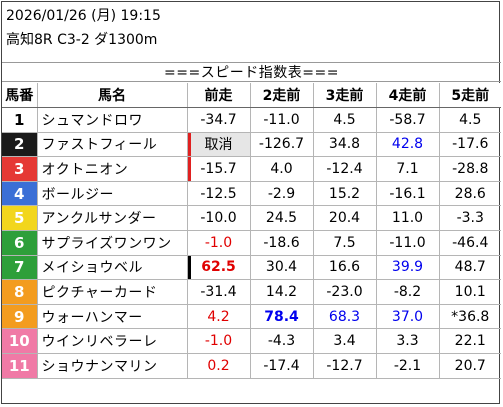 Image resolution: width=503 pixels, height=407 pixels. What do you see at coordinates (469, 341) in the screenshot?
I see `index-race5: 22.1` at bounding box center [469, 341].